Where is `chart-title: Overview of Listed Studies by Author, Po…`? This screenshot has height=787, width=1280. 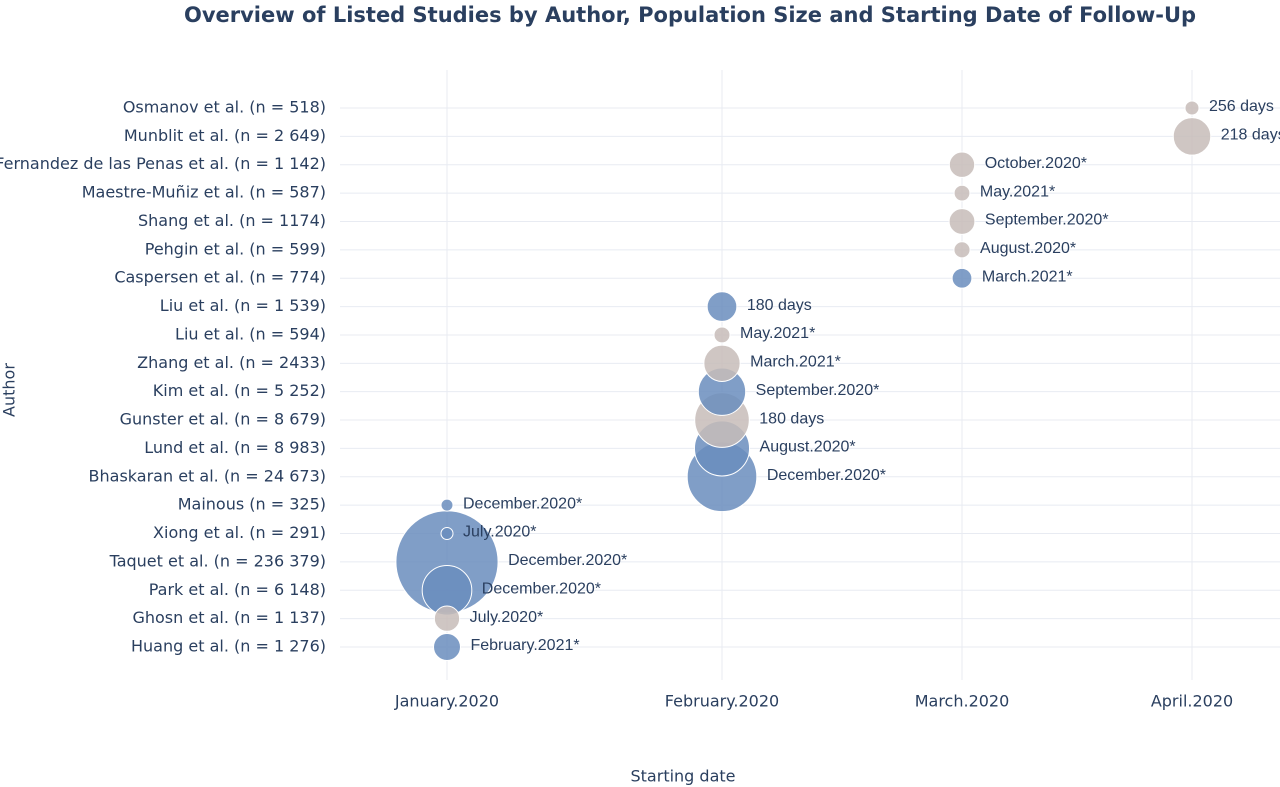 chart-title: Overview of Listed Studies by Author, Po… is located at coordinates (690, 15).